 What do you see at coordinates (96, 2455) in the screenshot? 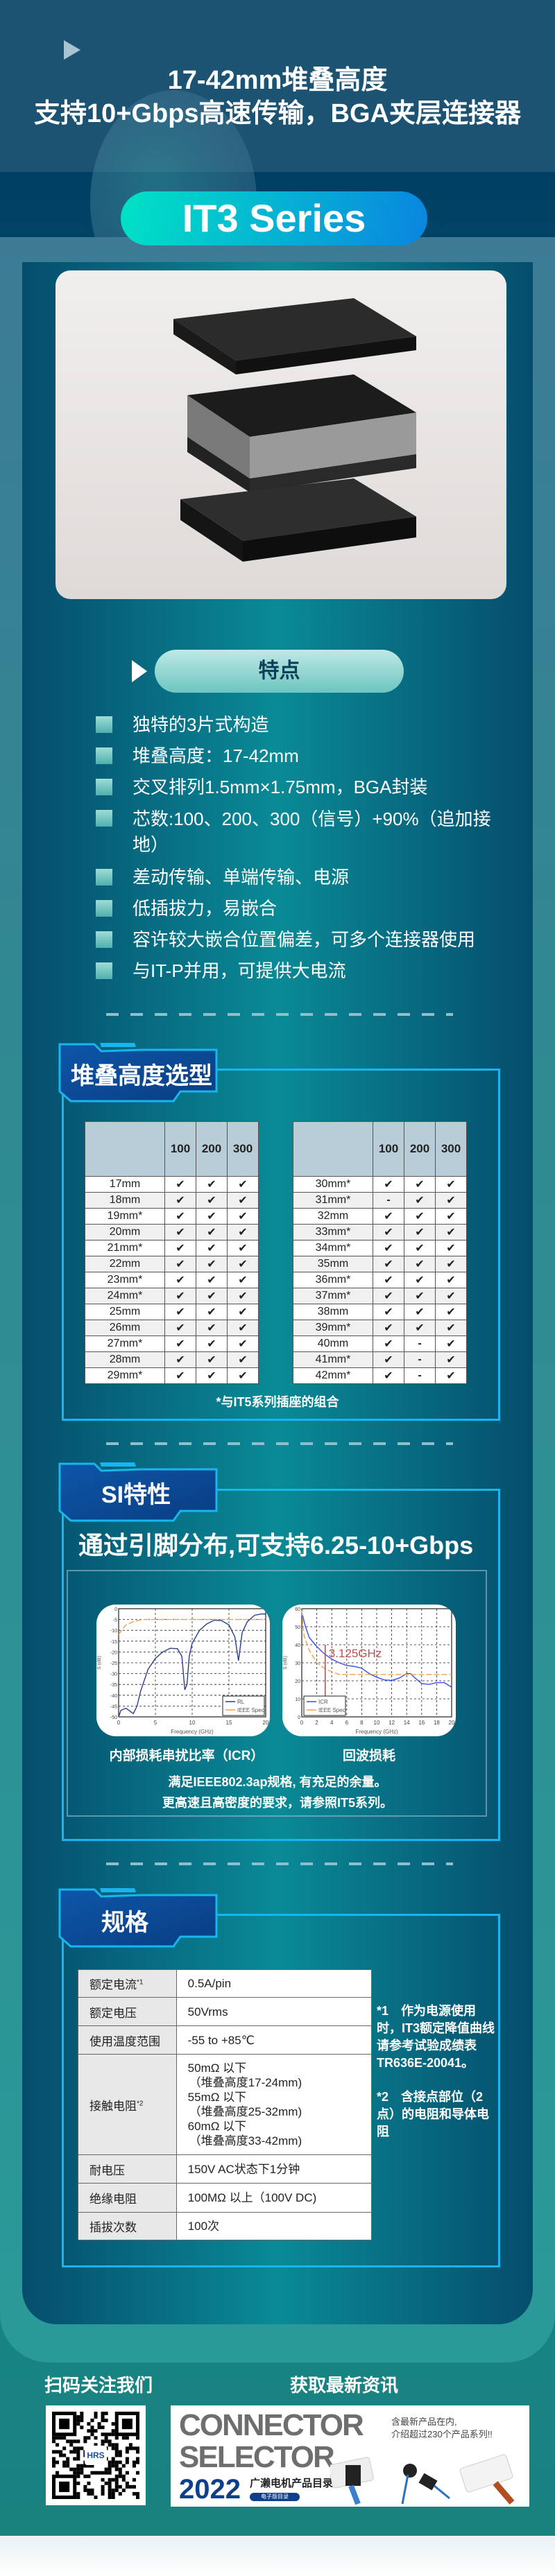
I see `qr-code: HRS` at bounding box center [96, 2455].